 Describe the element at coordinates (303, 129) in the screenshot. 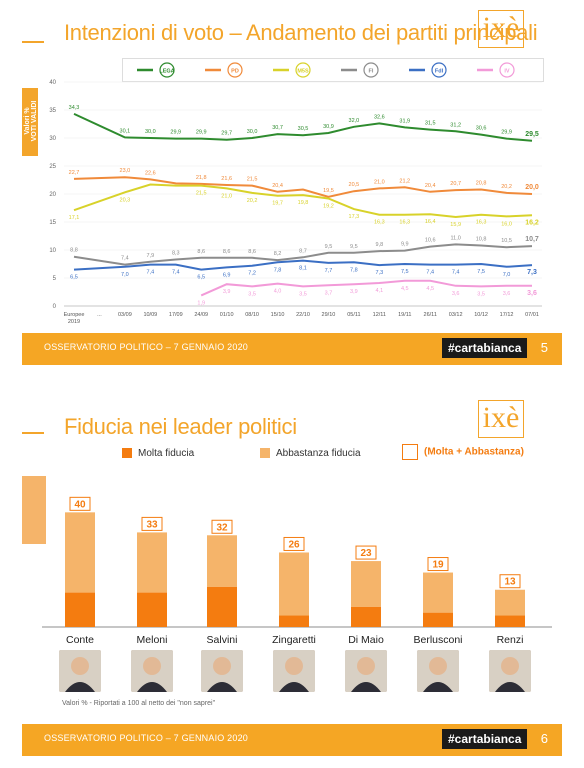

I see `data-label: 30,5` at that location.